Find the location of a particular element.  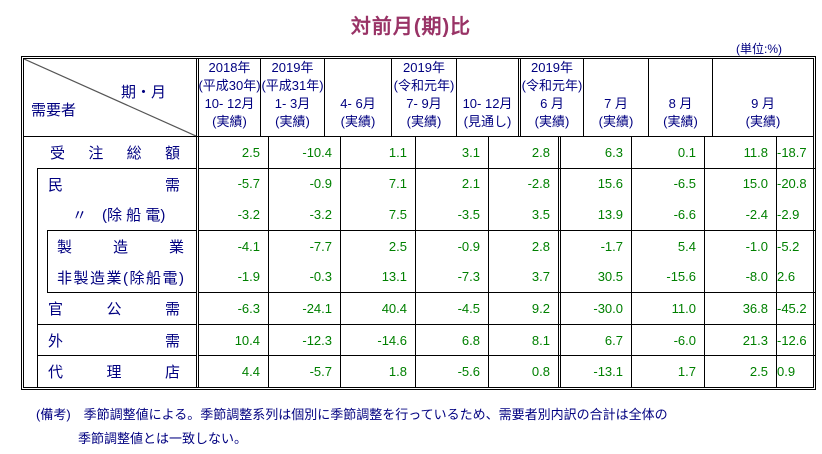

value-cell: -13.1 is located at coordinates (594, 371).